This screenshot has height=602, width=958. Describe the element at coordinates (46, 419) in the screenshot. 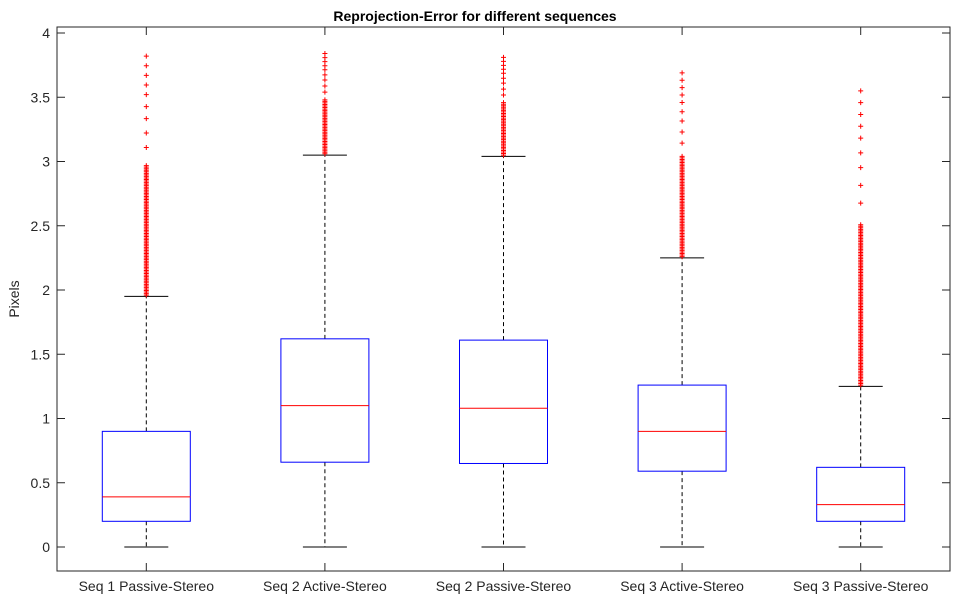

I see `y-tick-label: 1` at that location.